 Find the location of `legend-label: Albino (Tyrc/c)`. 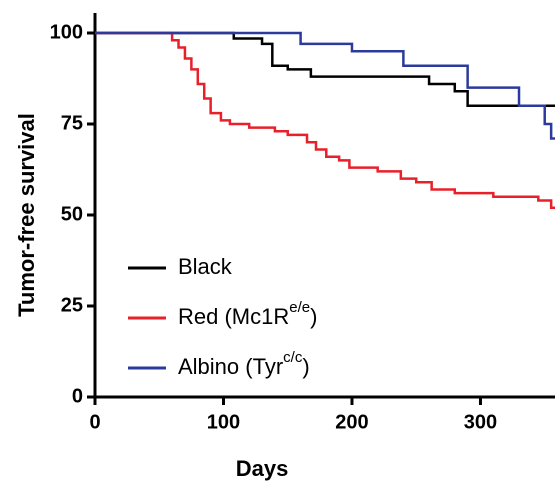

legend-label: Albino (Tyrc/c) is located at coordinates (244, 364).